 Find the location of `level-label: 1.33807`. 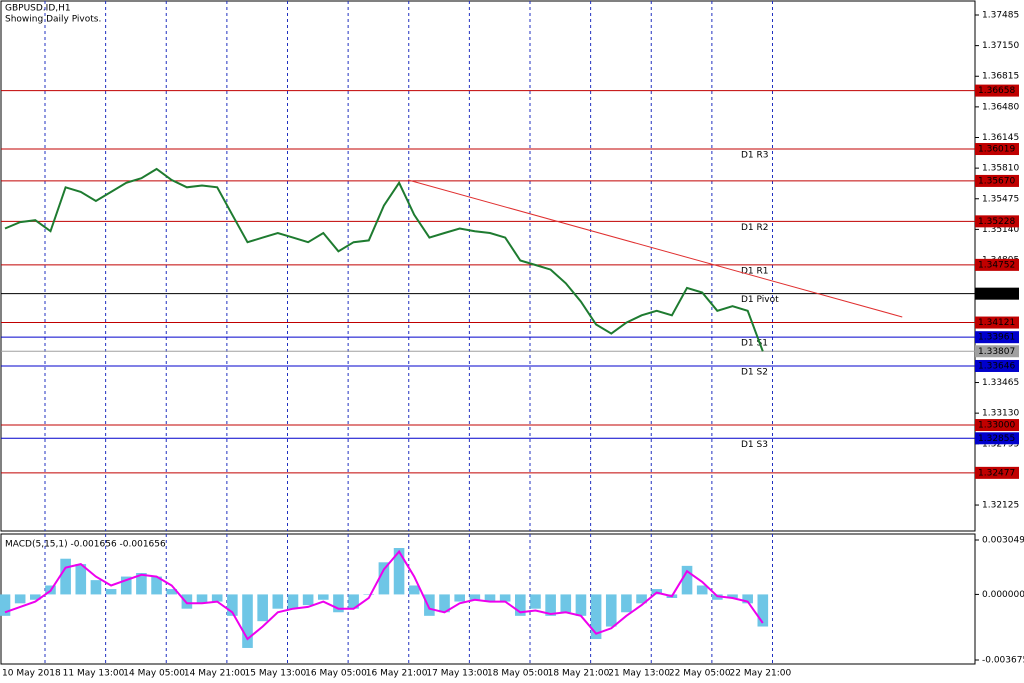

level-label: 1.33807 is located at coordinates (996, 352).